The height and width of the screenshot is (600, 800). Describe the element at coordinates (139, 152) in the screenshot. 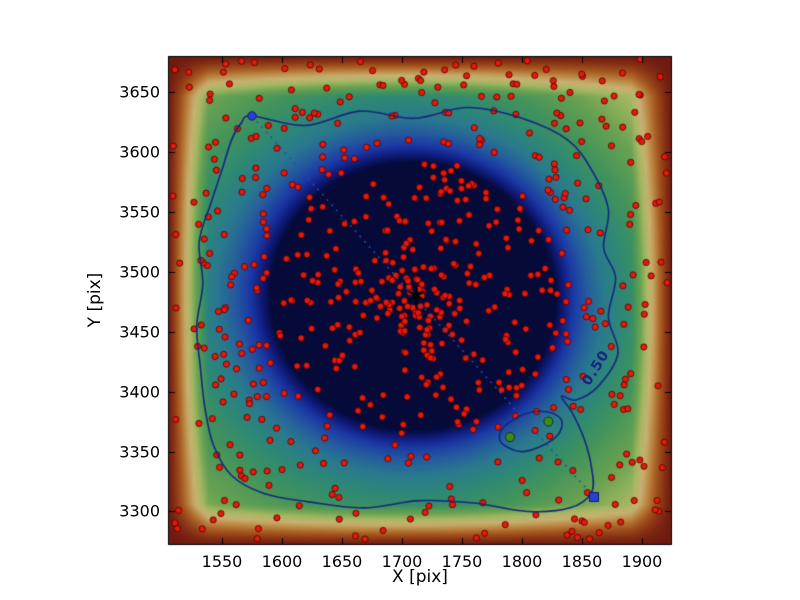

I see `y-tick-label: 3600` at that location.